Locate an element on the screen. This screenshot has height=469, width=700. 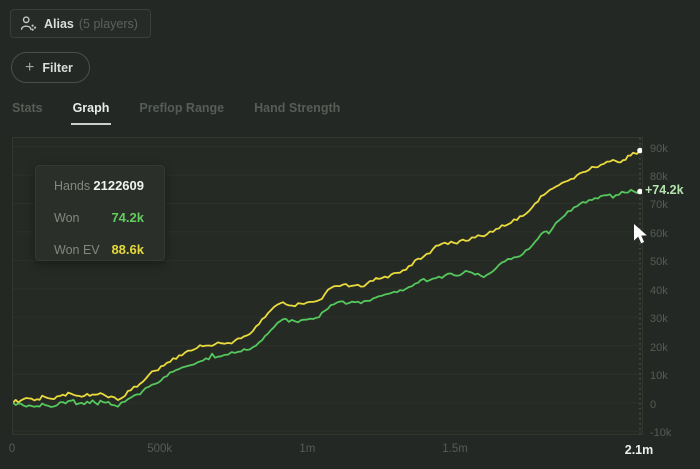
tab-graph: Graph is located at coordinates (91, 113).